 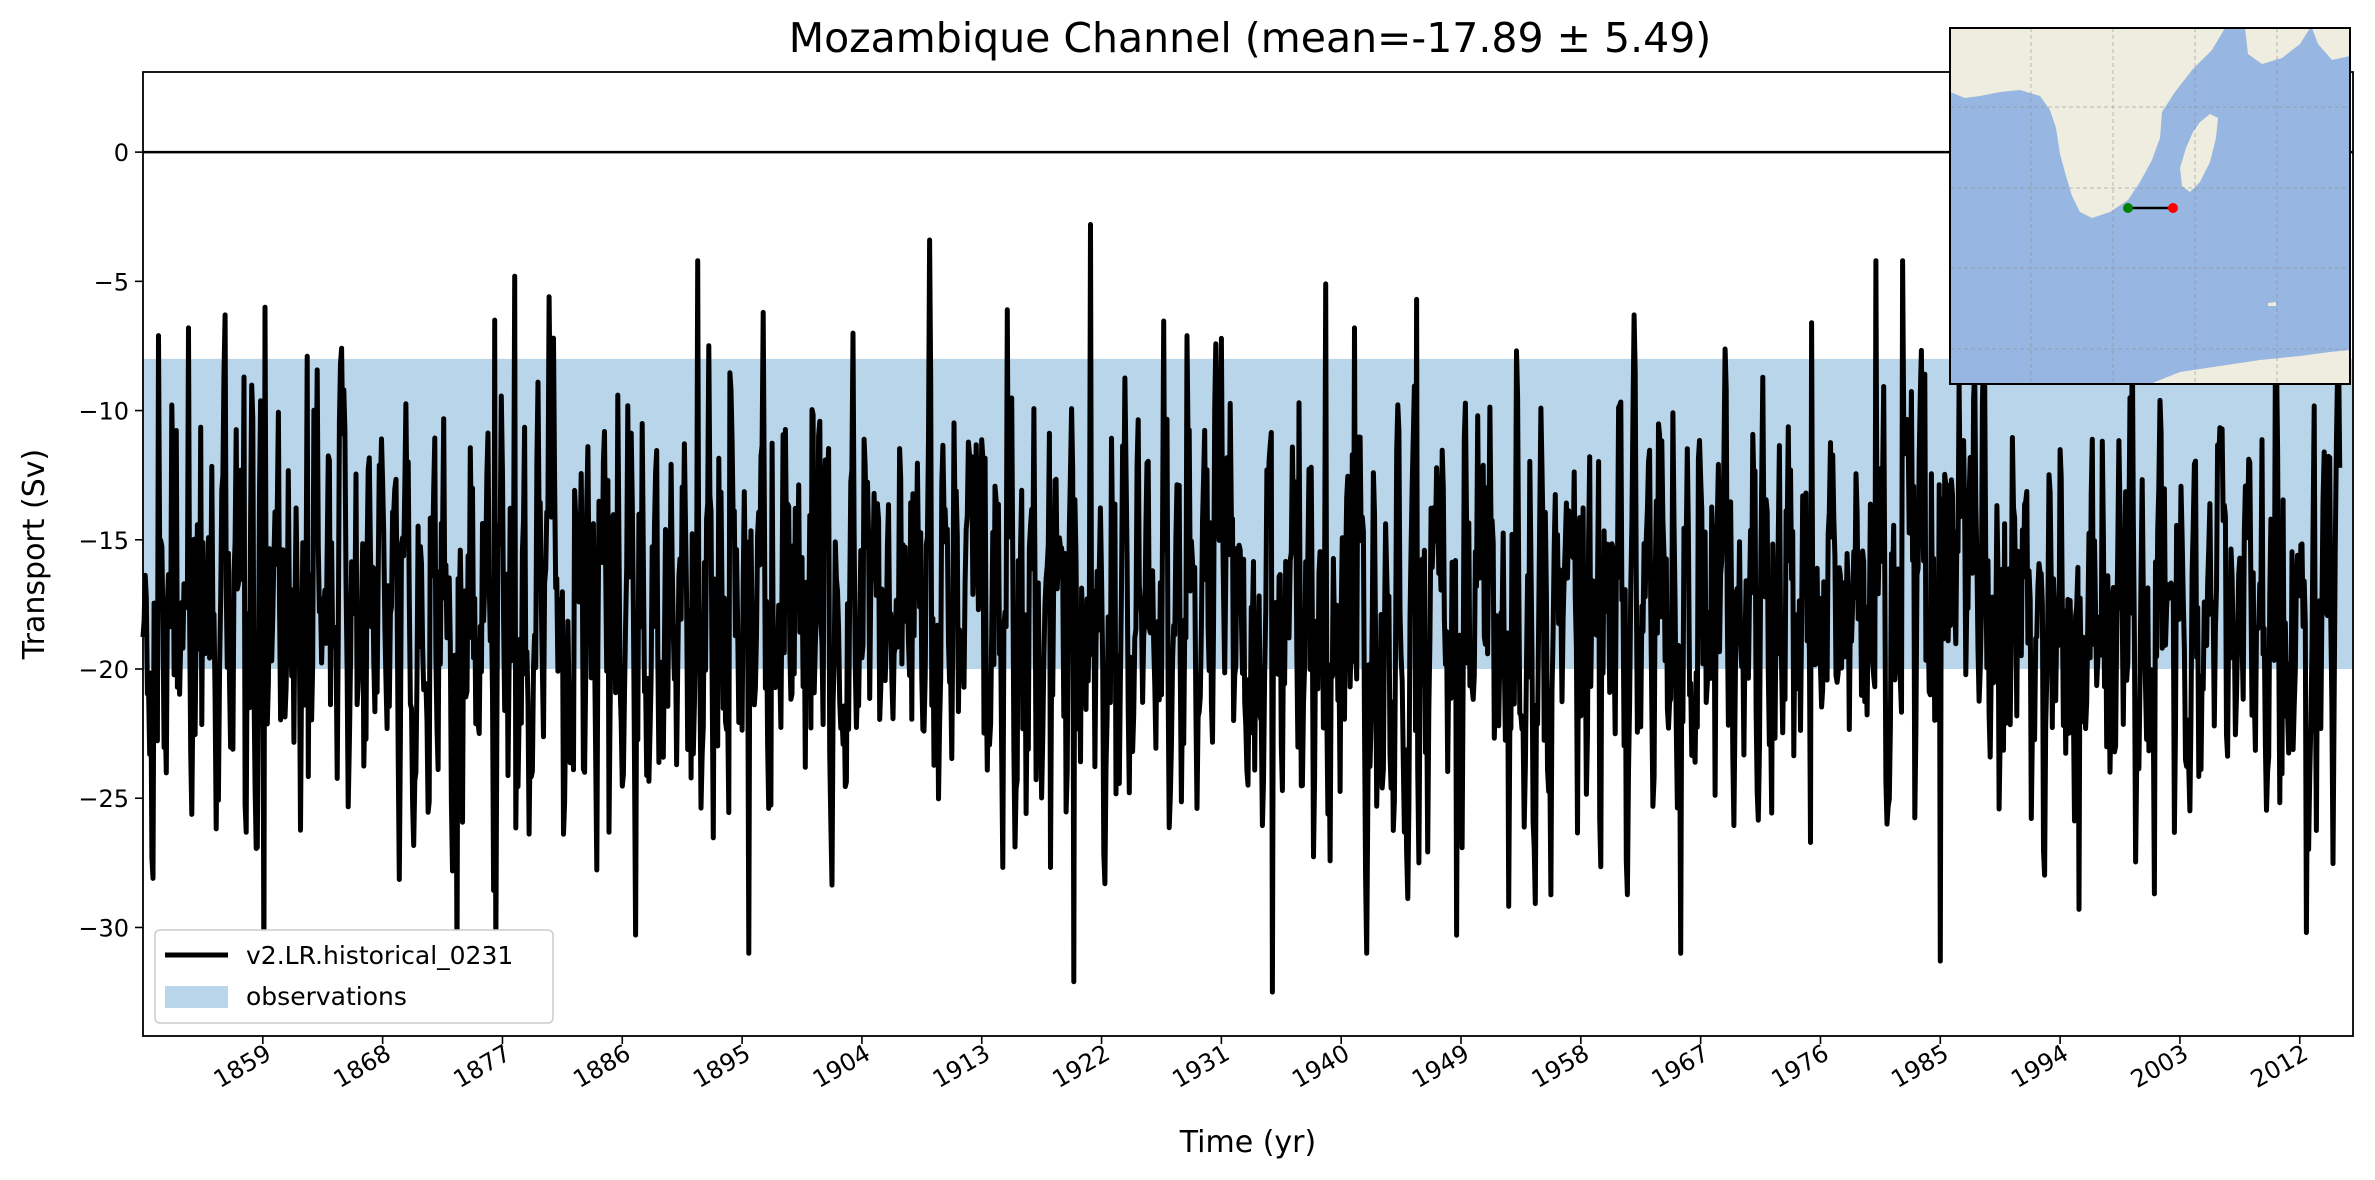 I want to click on africa-landmass, so click(x=2087, y=123).